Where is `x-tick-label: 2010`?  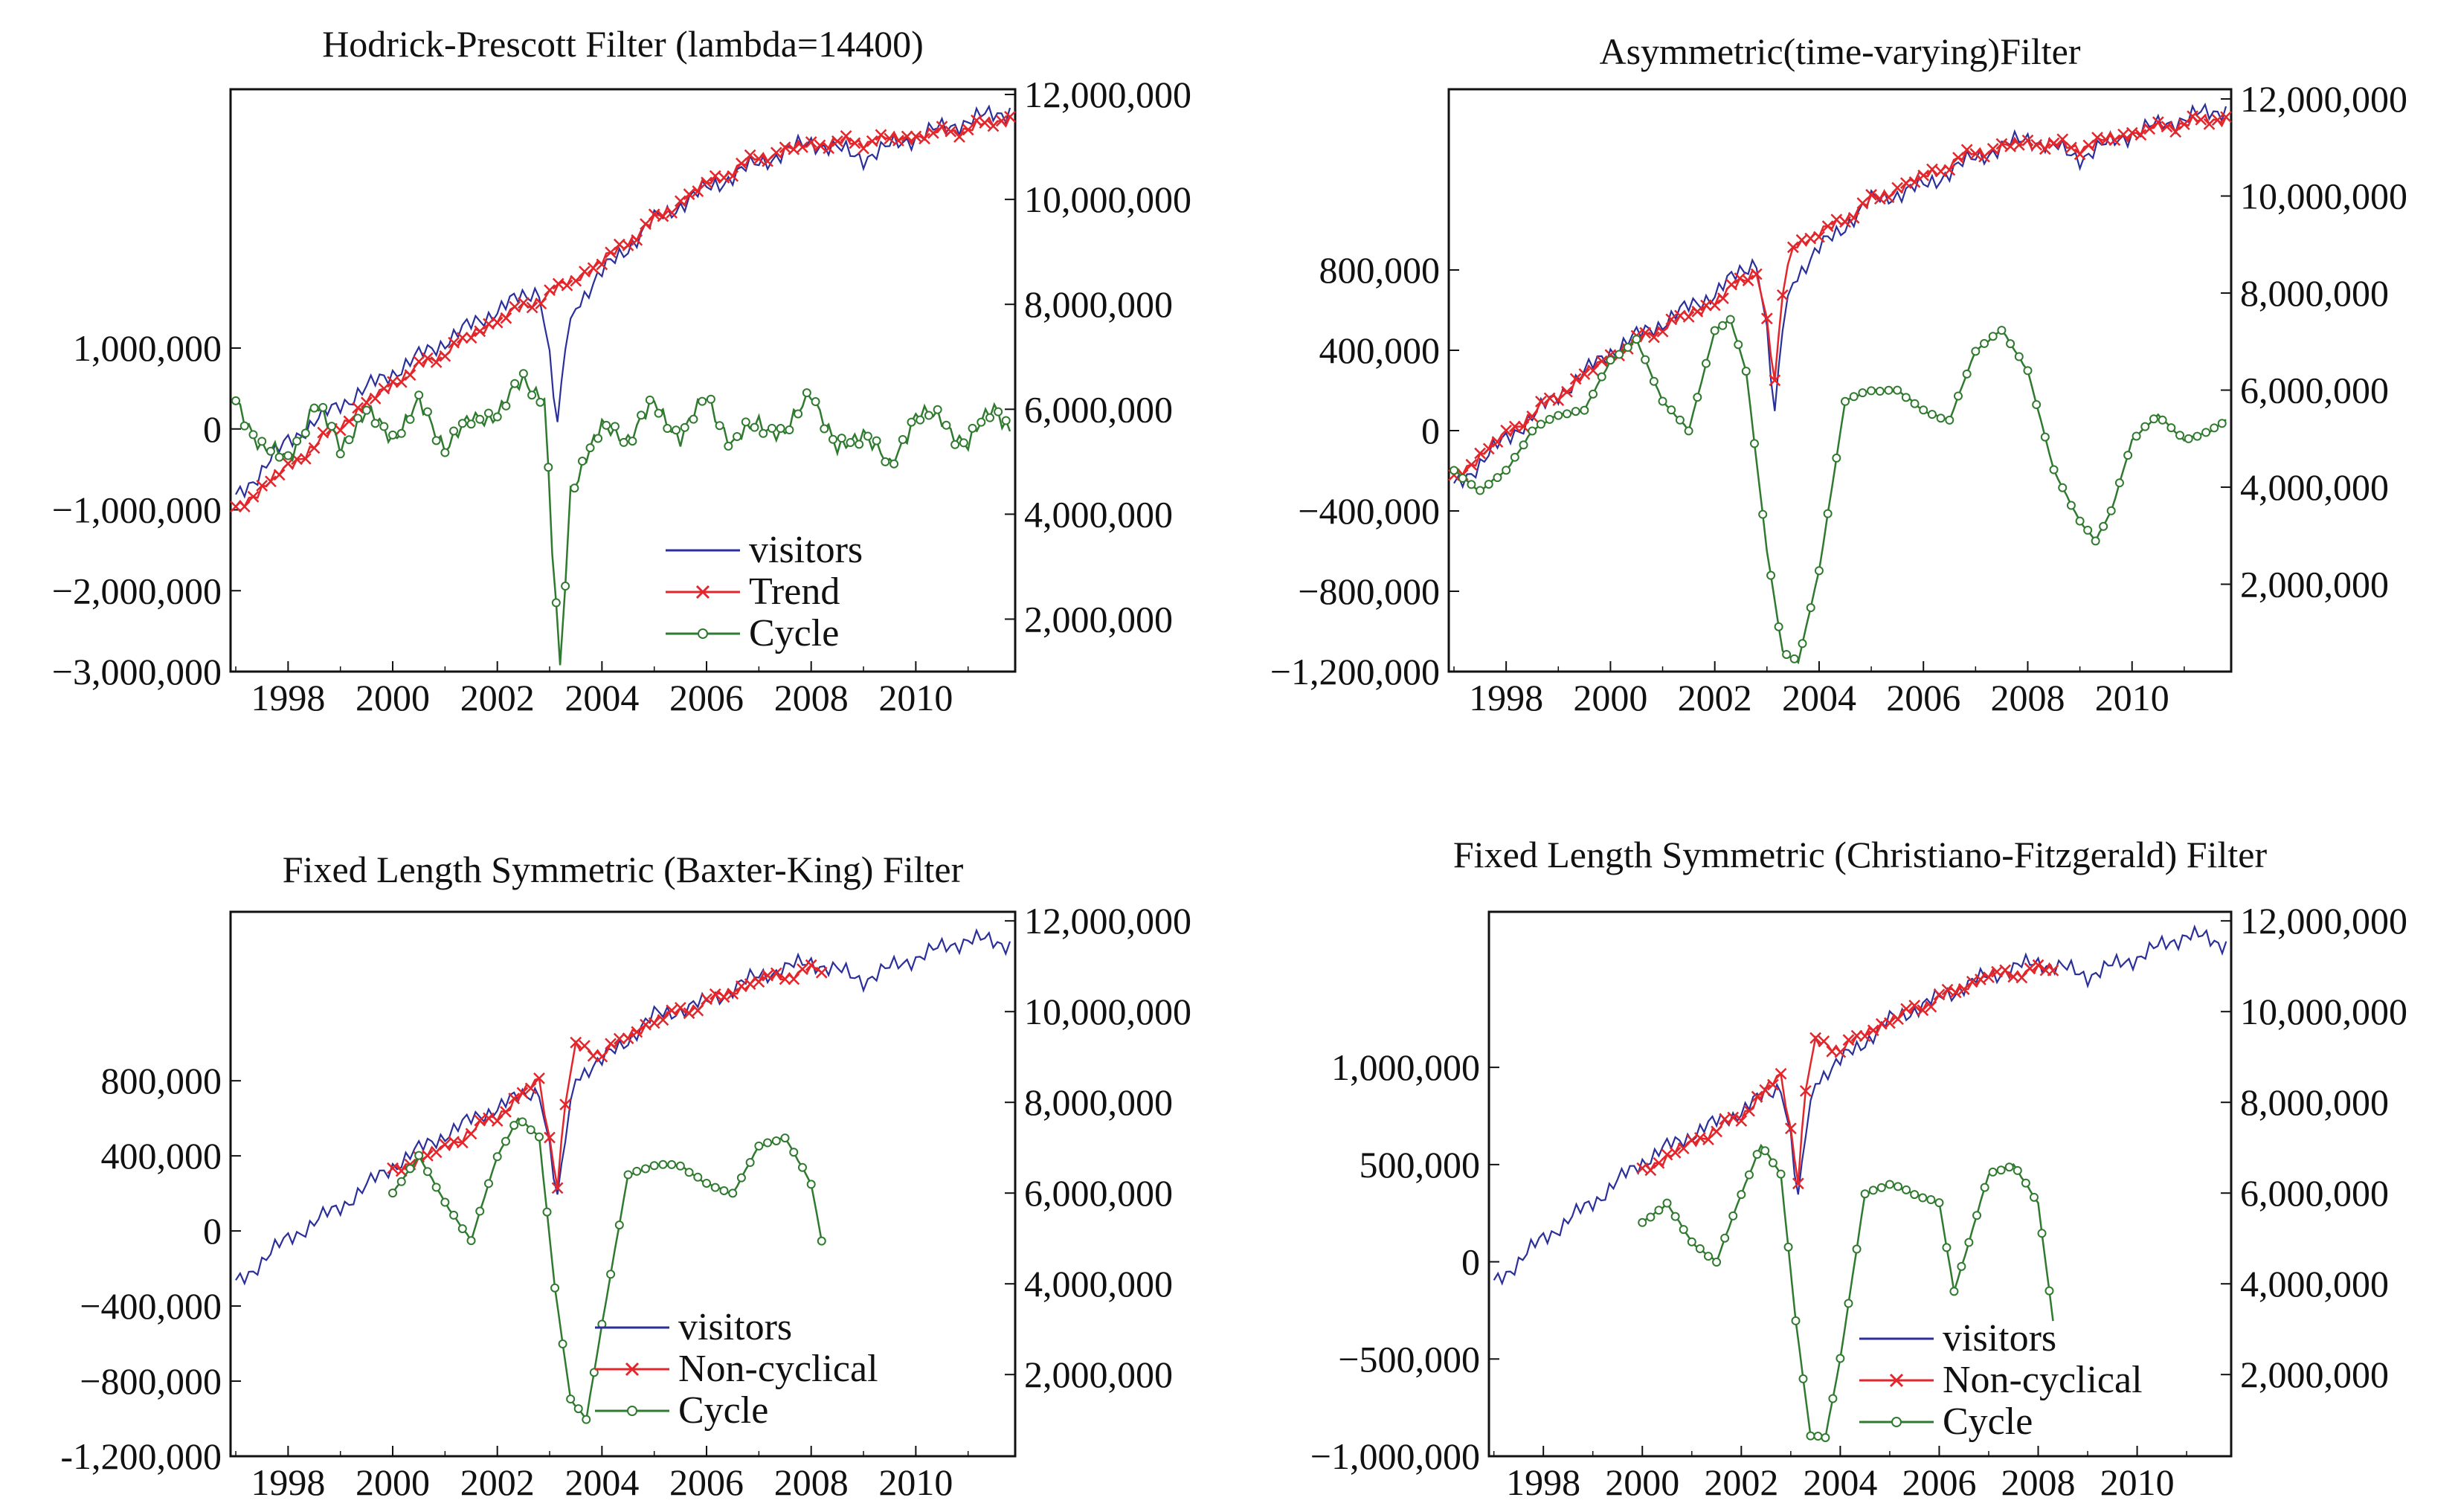
x-tick-label: 2010 is located at coordinates (915, 697).